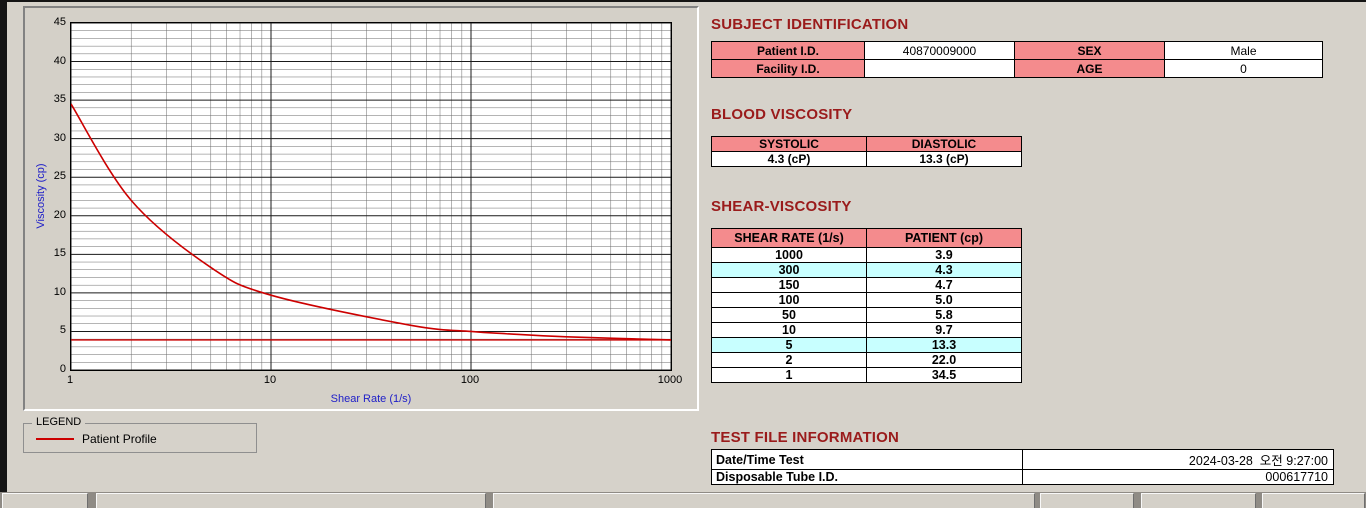 The height and width of the screenshot is (508, 1366). Describe the element at coordinates (789, 159) in the screenshot. I see `systolic-value: 4.3 (cP)` at that location.